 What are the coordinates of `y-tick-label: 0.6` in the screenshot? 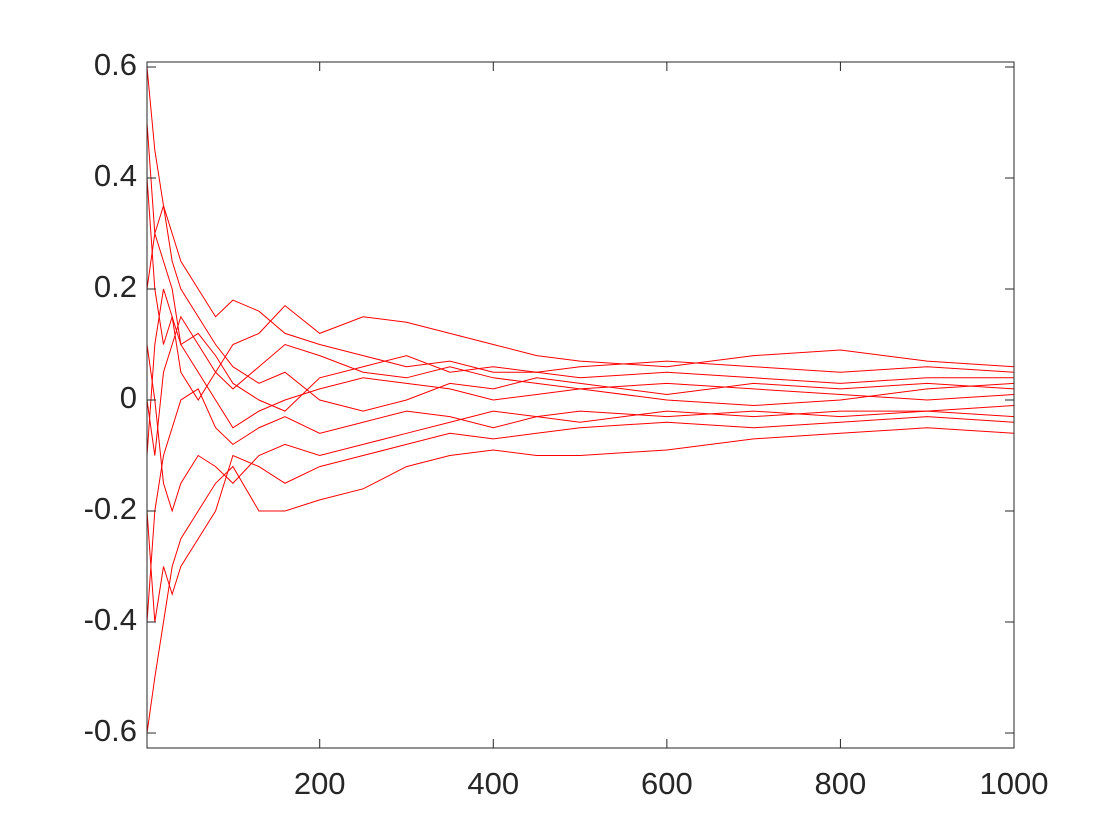 It's located at (115, 64).